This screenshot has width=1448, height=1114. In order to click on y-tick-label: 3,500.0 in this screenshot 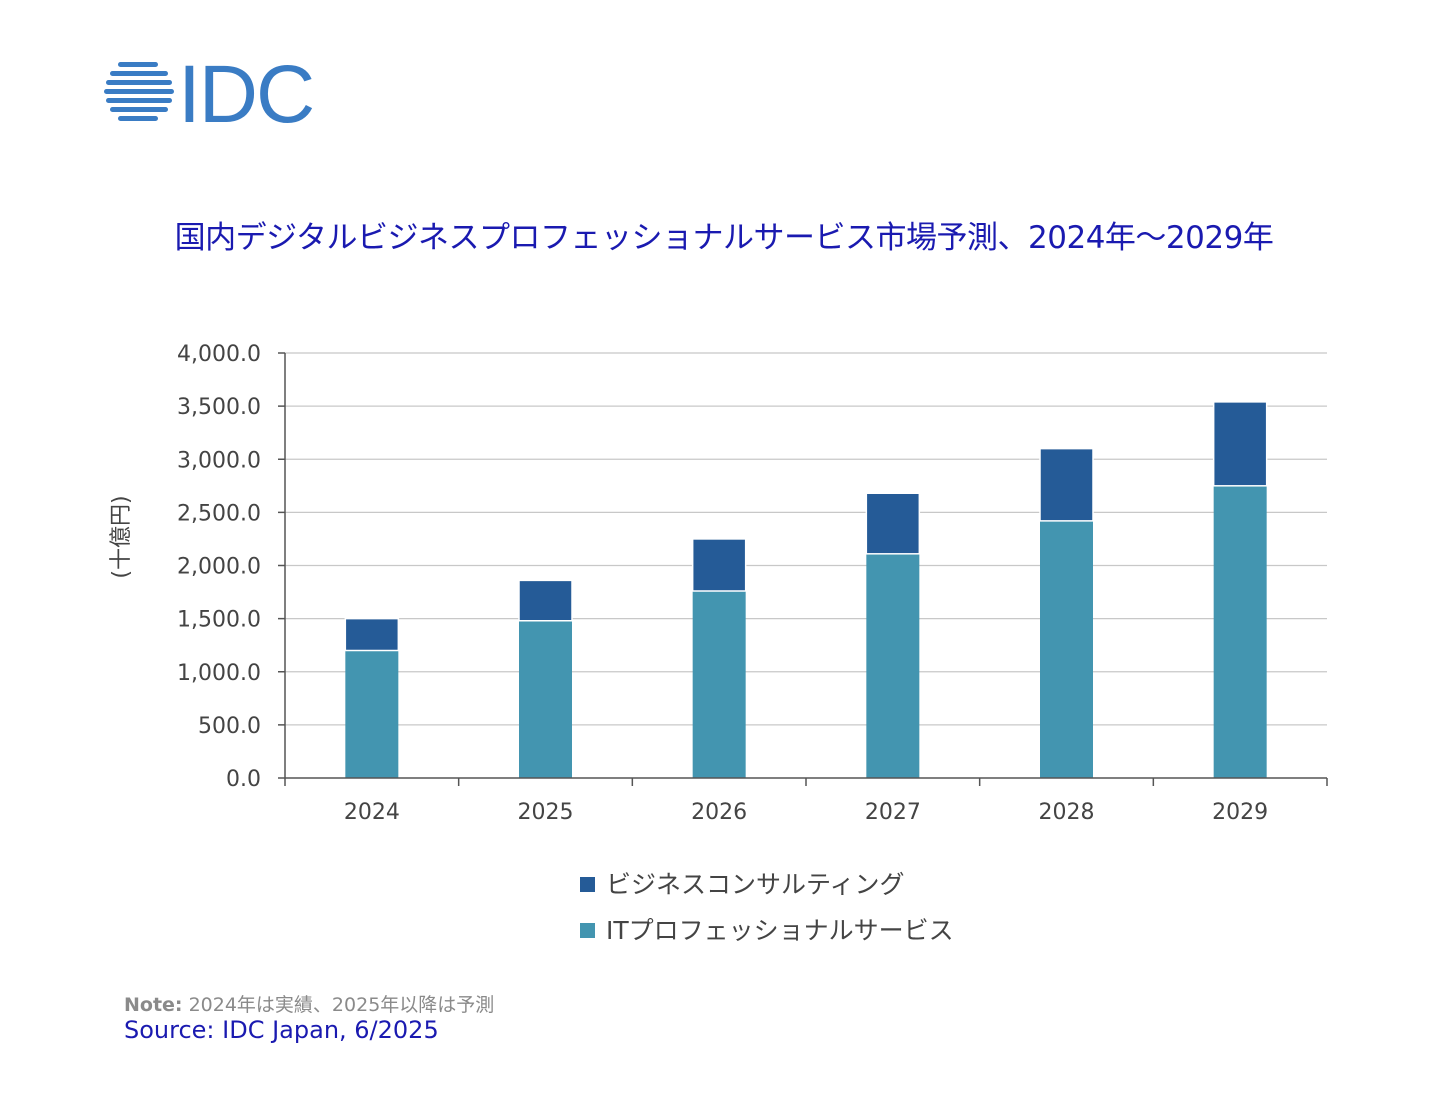, I will do `click(219, 407)`.